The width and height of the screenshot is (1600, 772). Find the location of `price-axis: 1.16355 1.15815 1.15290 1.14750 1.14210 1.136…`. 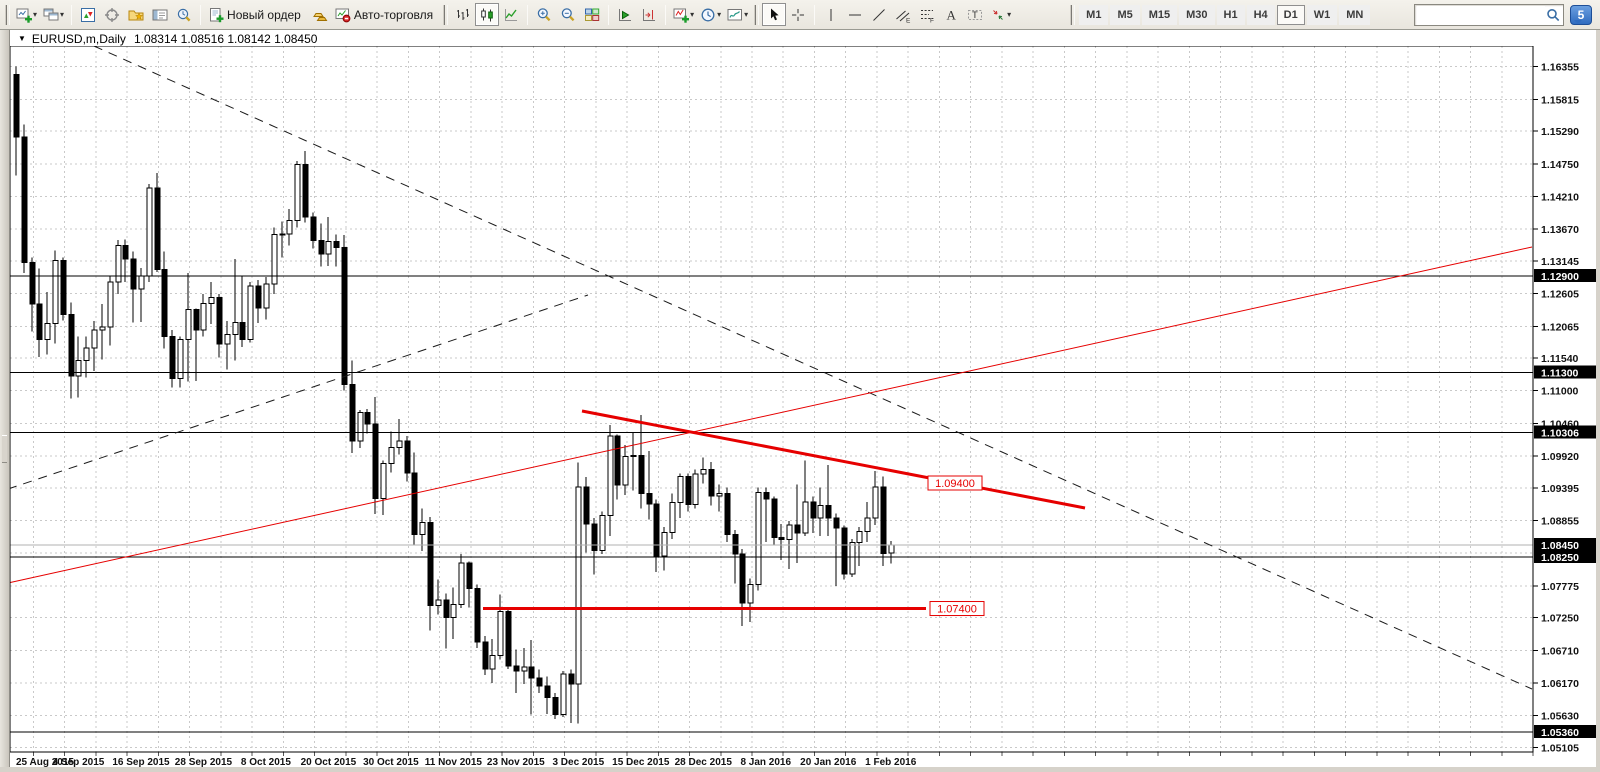

price-axis: 1.16355 1.15815 1.15290 1.14750 1.14210 1.136… is located at coordinates (1565, 408).